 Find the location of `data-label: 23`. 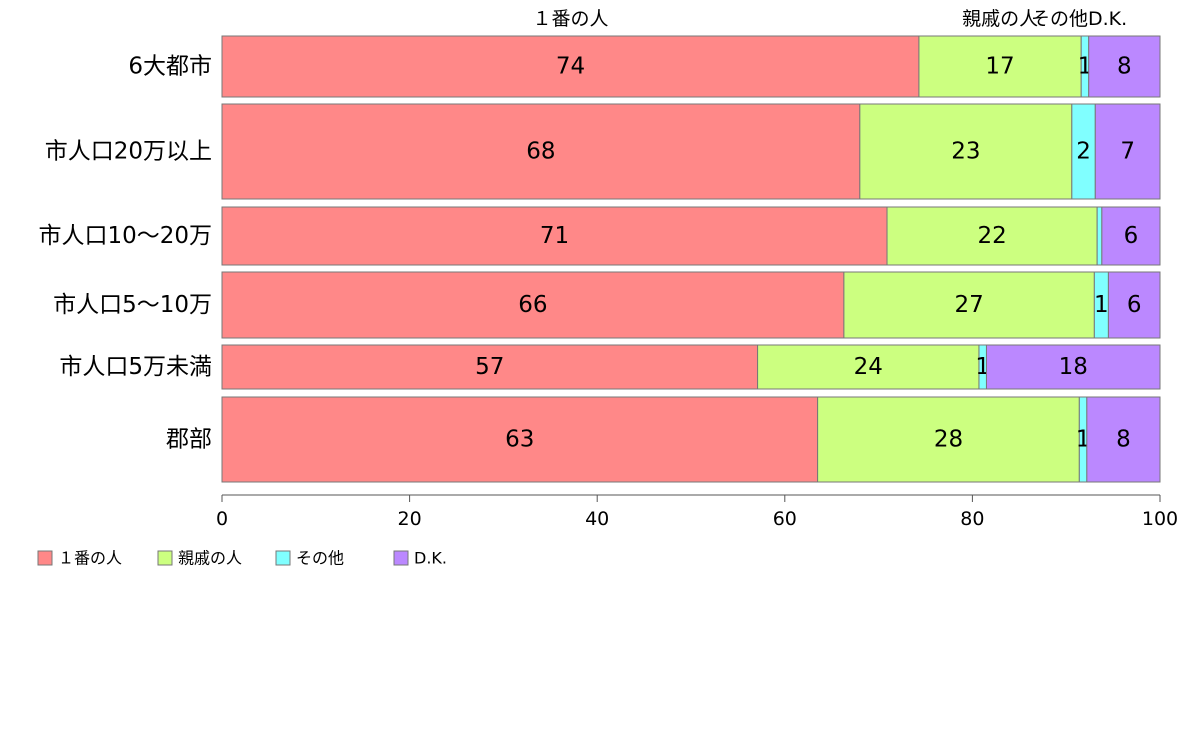

data-label: 23 is located at coordinates (965, 152).